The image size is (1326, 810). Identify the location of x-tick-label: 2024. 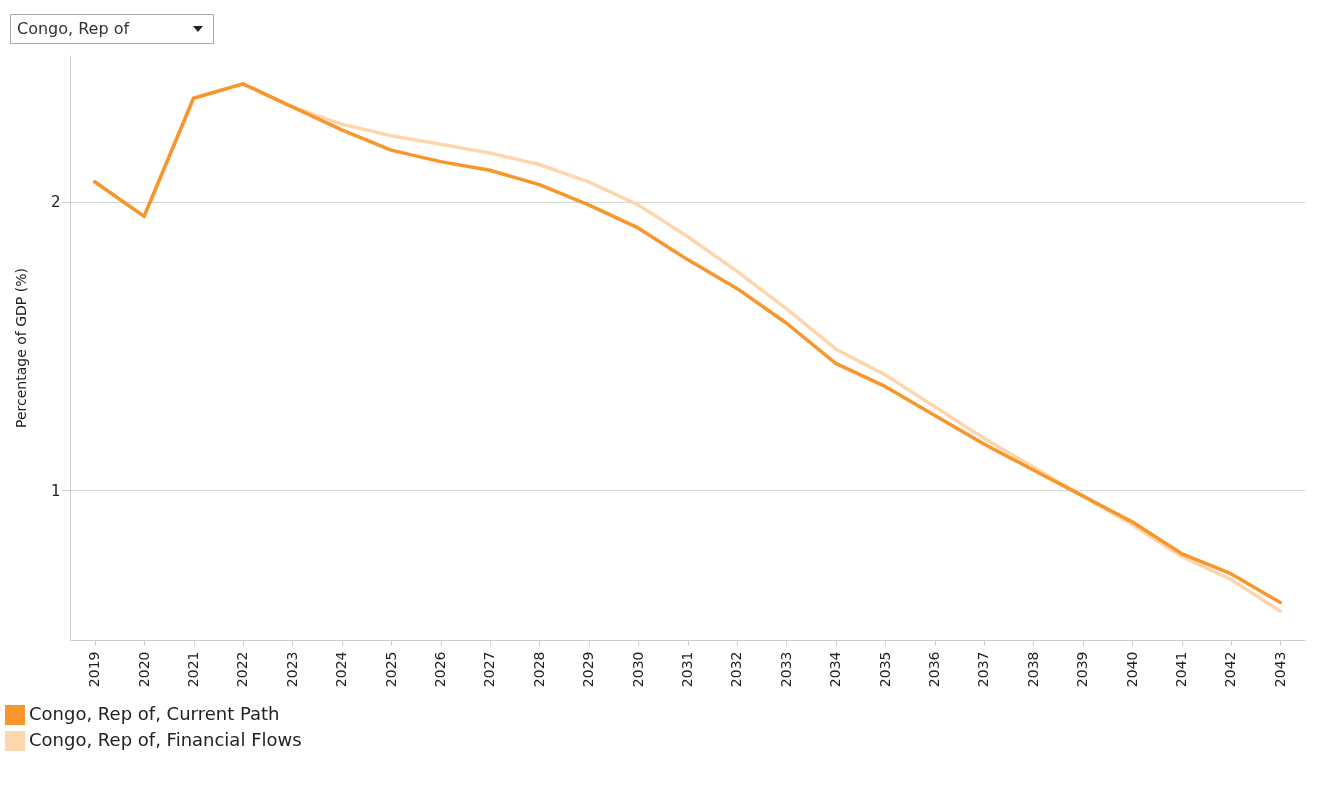
(341, 669).